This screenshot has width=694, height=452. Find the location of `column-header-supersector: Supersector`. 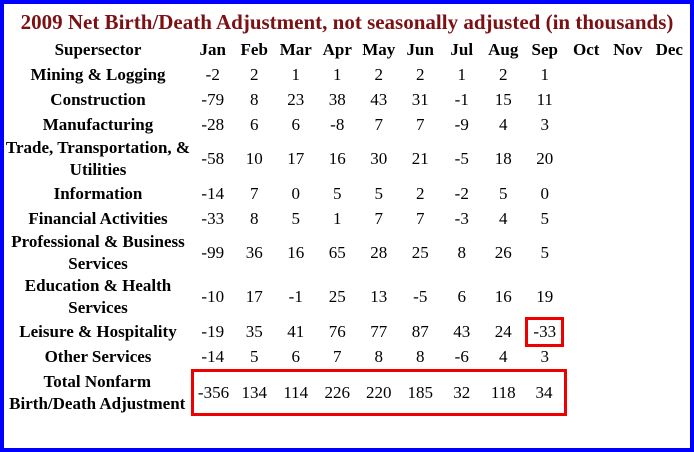

column-header-supersector: Supersector is located at coordinates (98, 49).